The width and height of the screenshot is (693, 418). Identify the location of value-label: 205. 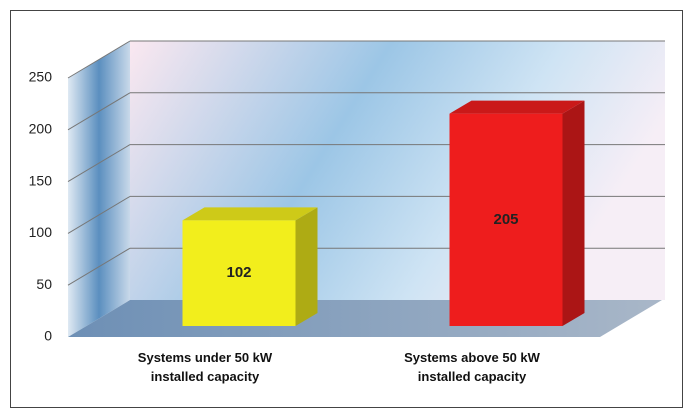
(505, 219).